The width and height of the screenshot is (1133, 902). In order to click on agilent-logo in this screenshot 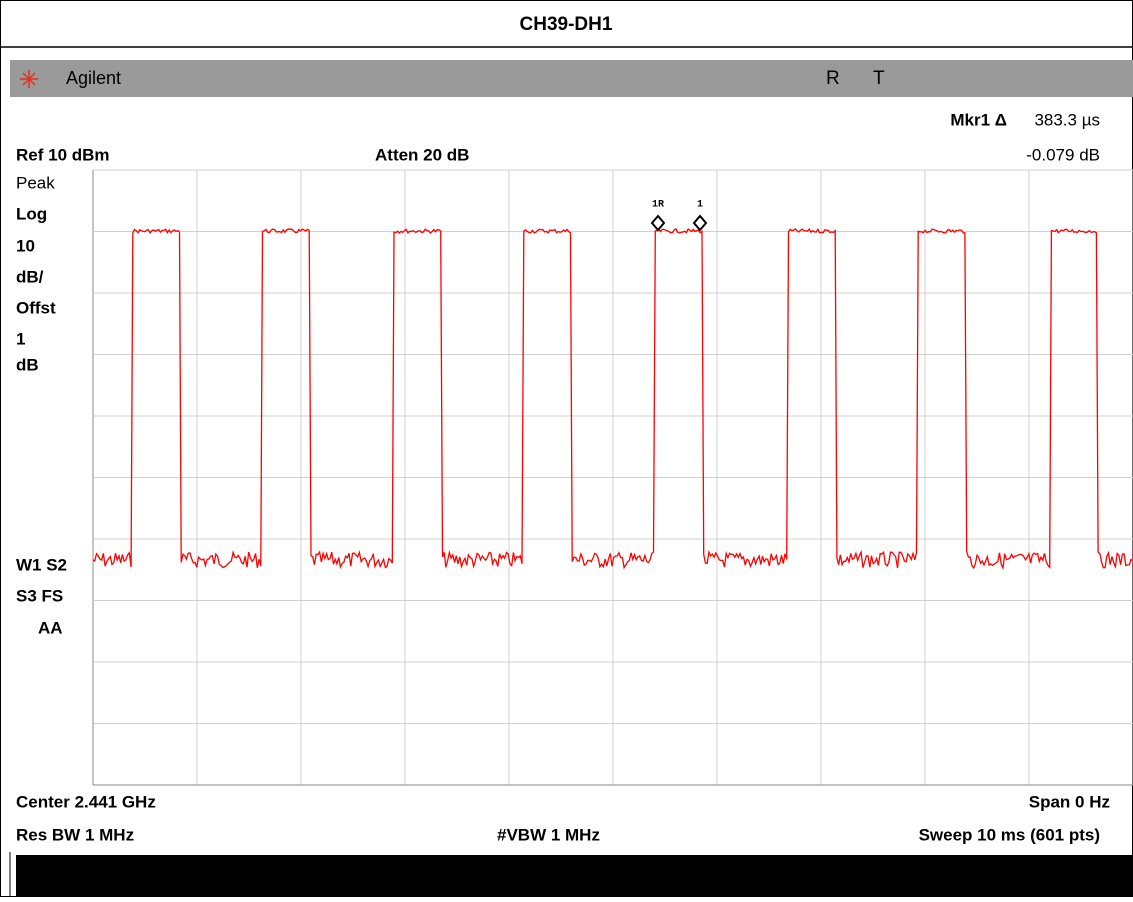, I will do `click(29, 79)`.